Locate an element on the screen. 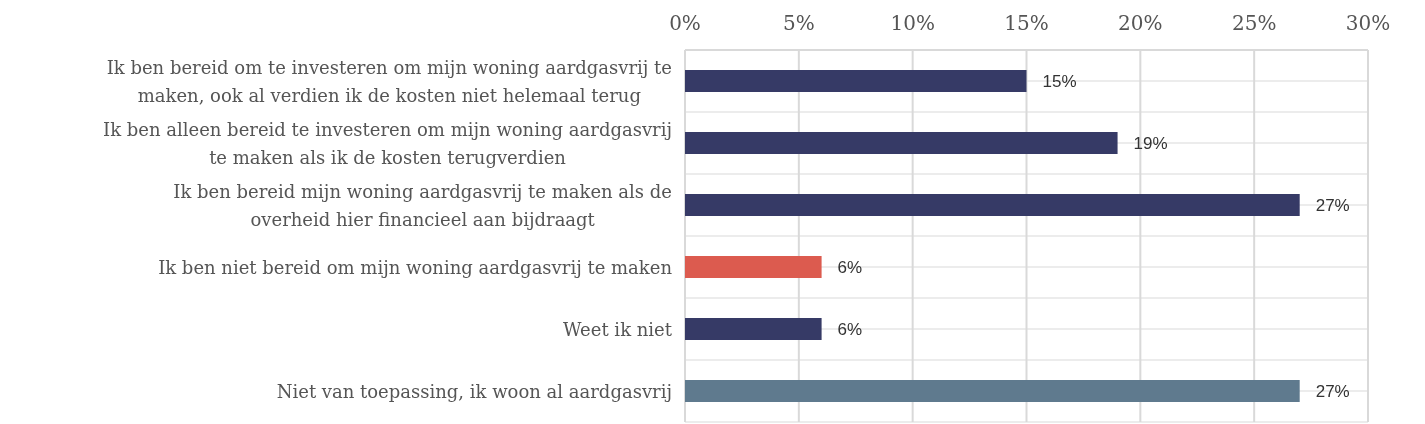 This screenshot has width=1425, height=424. data-label: 15% is located at coordinates (1059, 82).